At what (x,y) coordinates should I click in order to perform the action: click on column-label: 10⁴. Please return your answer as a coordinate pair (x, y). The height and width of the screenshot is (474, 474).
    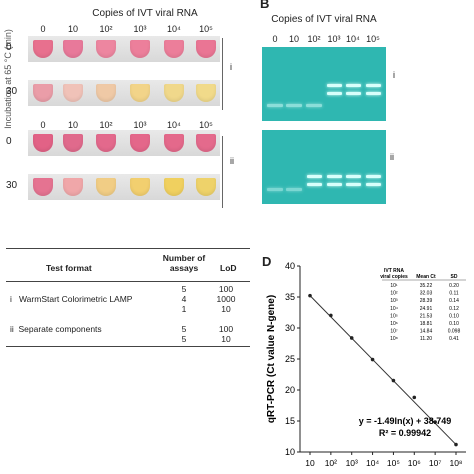
    Looking at the image, I should click on (174, 125).